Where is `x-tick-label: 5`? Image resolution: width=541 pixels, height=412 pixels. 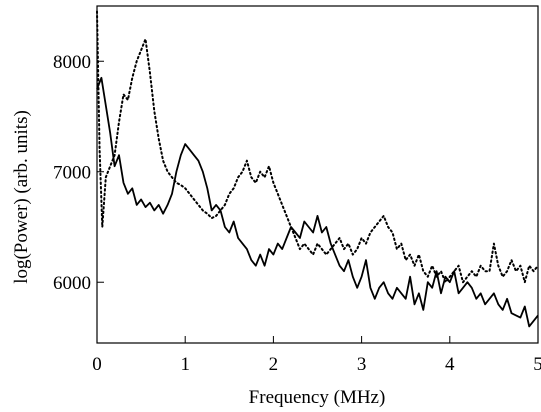
x-tick-label: 5 is located at coordinates (537, 364).